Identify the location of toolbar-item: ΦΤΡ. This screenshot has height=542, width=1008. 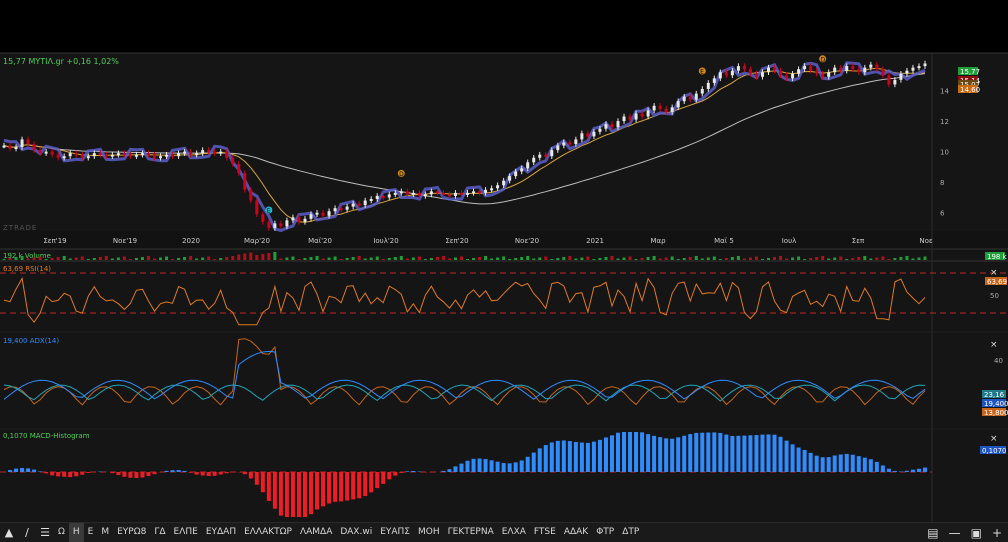
(605, 532).